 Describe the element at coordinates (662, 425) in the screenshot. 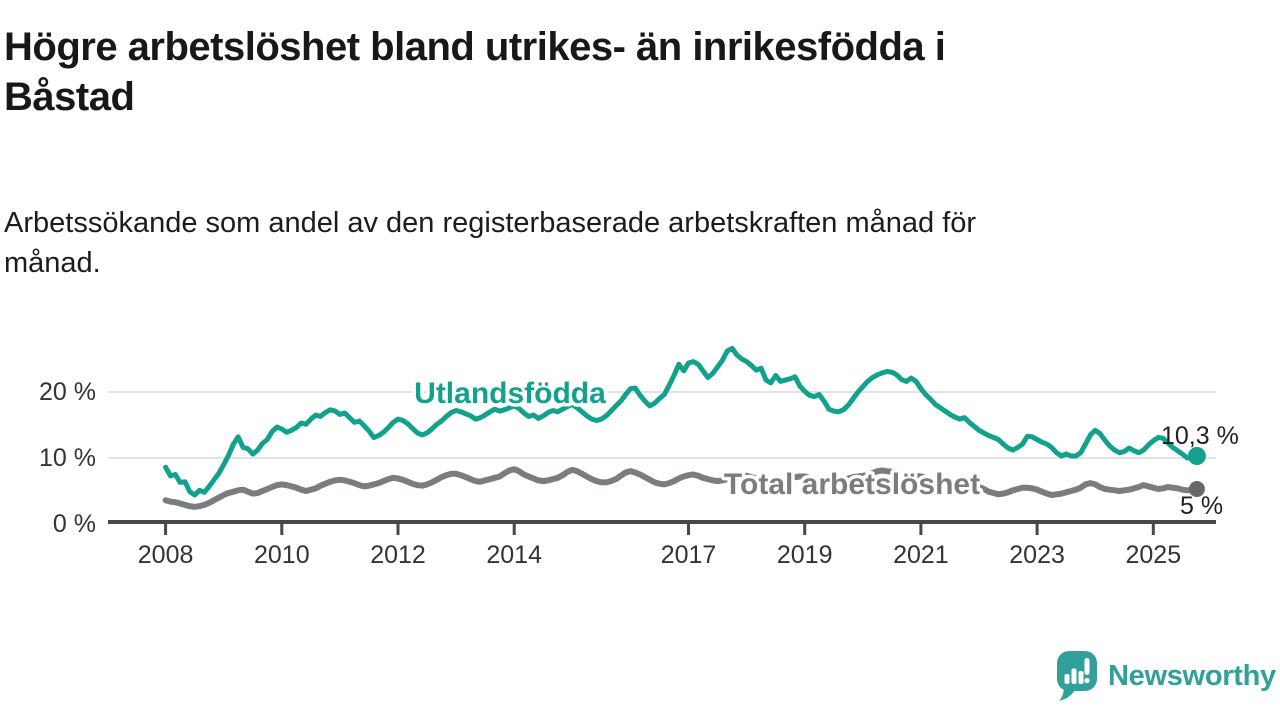

I see `gridlines` at that location.